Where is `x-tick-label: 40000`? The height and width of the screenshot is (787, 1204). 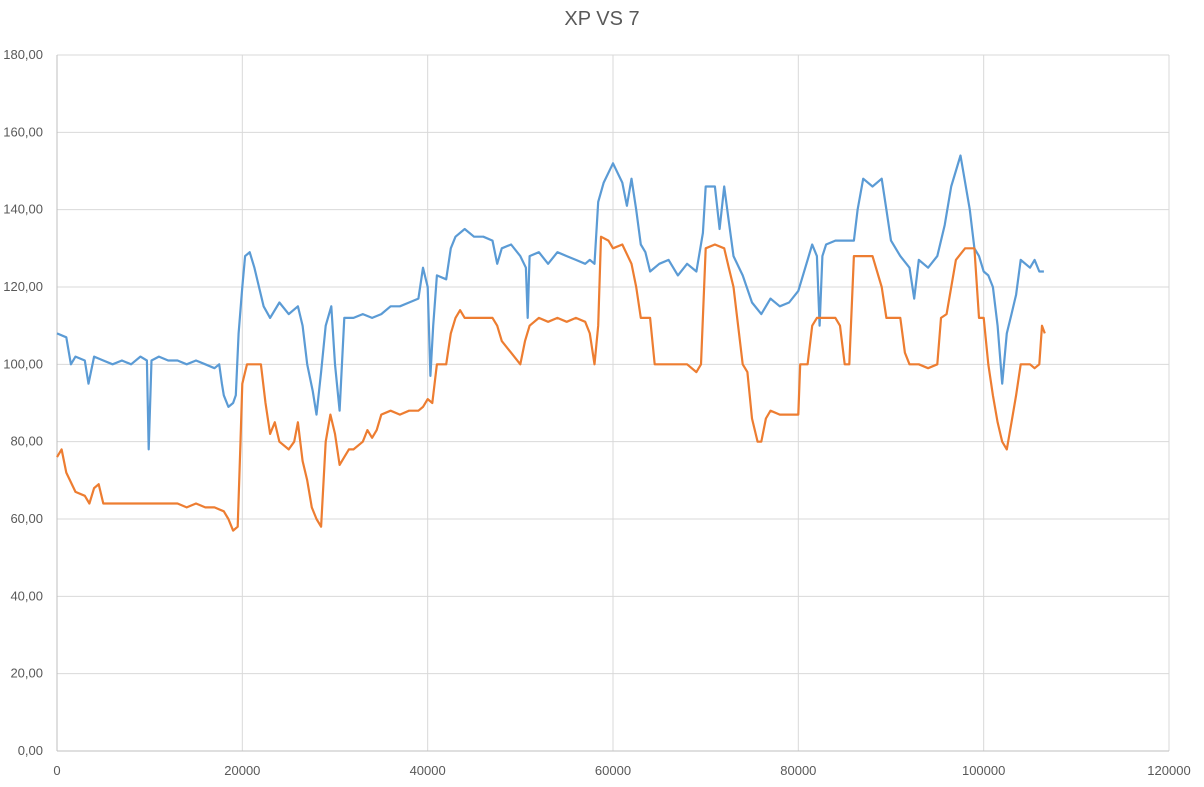 x-tick-label: 40000 is located at coordinates (428, 770).